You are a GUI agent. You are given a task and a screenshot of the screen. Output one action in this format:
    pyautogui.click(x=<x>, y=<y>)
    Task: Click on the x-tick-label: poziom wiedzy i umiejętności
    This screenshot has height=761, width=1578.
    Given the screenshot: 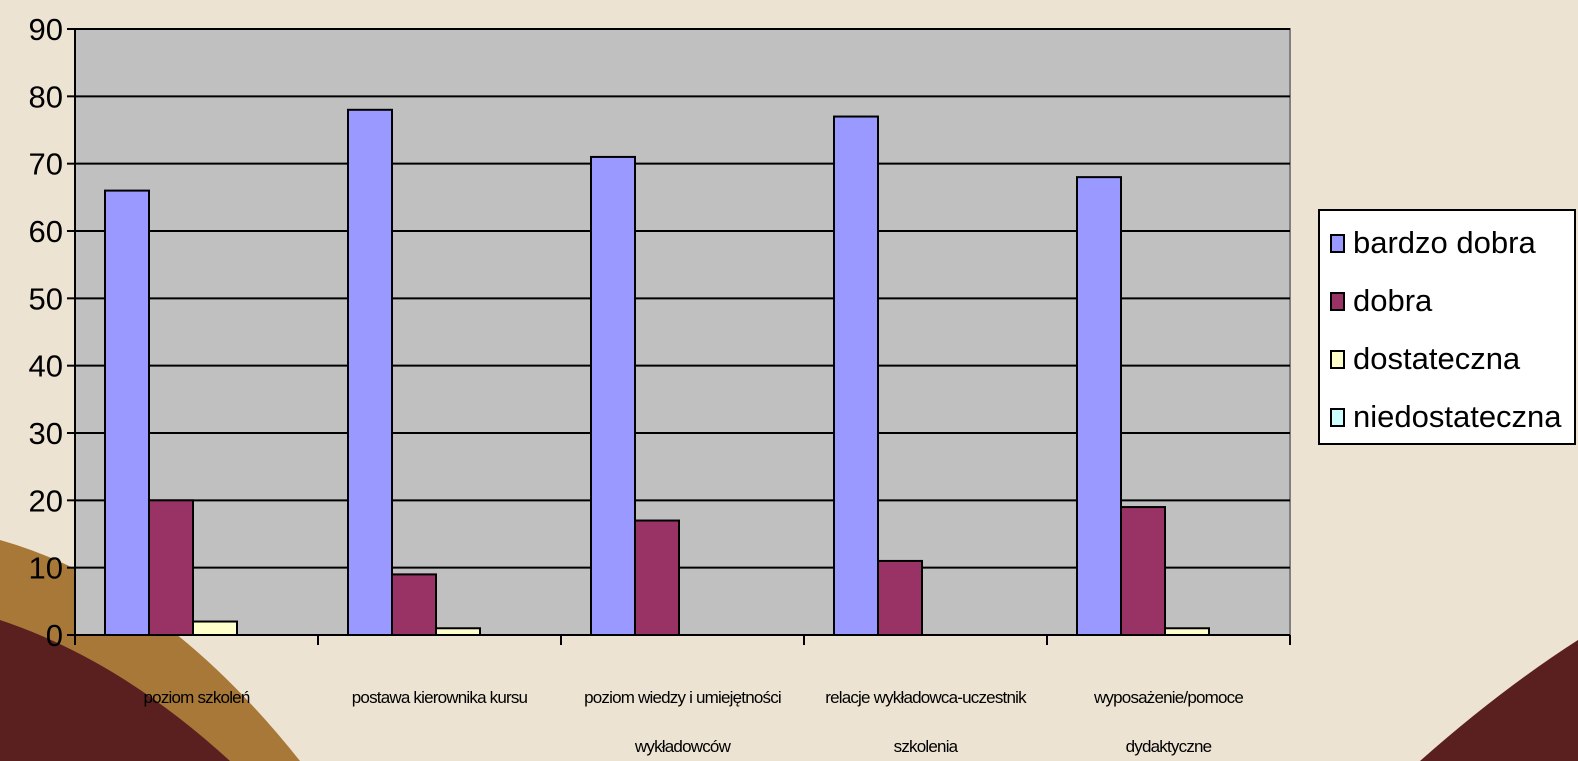 What is the action you would take?
    pyautogui.click(x=682, y=697)
    